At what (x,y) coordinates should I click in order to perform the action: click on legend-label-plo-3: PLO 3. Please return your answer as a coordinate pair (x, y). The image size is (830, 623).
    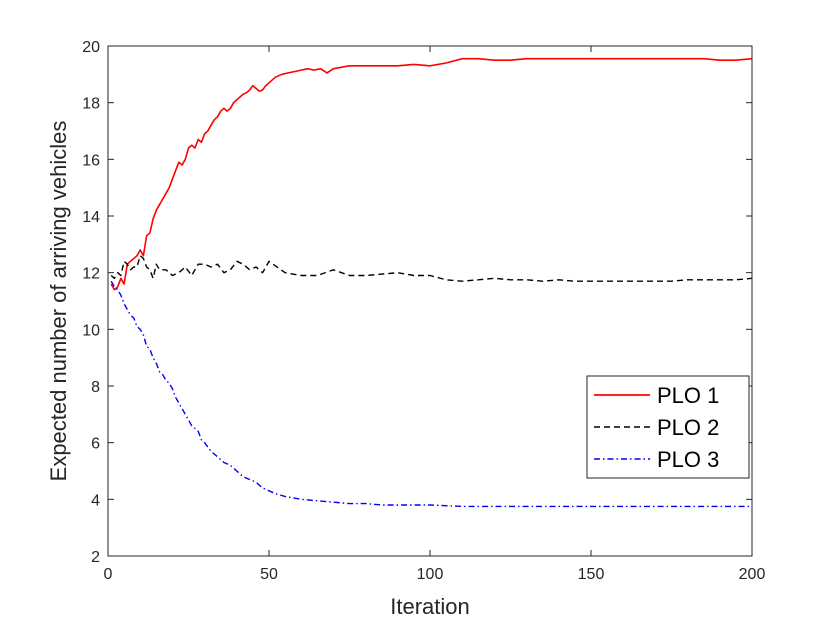
    Looking at the image, I should click on (688, 459).